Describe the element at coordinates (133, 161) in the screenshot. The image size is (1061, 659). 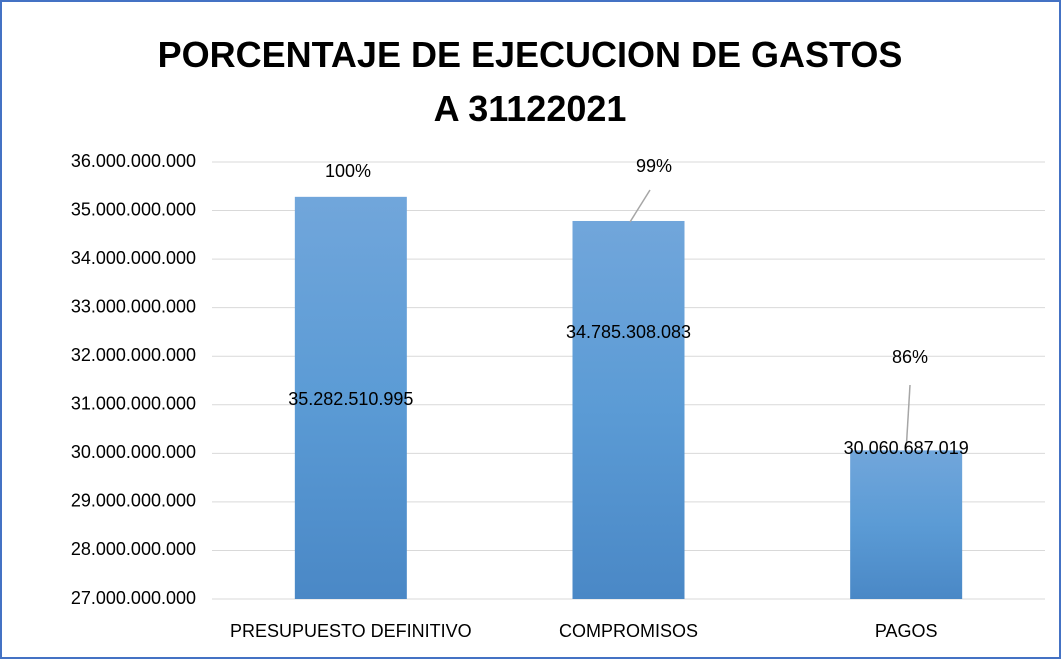
I see `y-tick-label: 36.000.000.000` at that location.